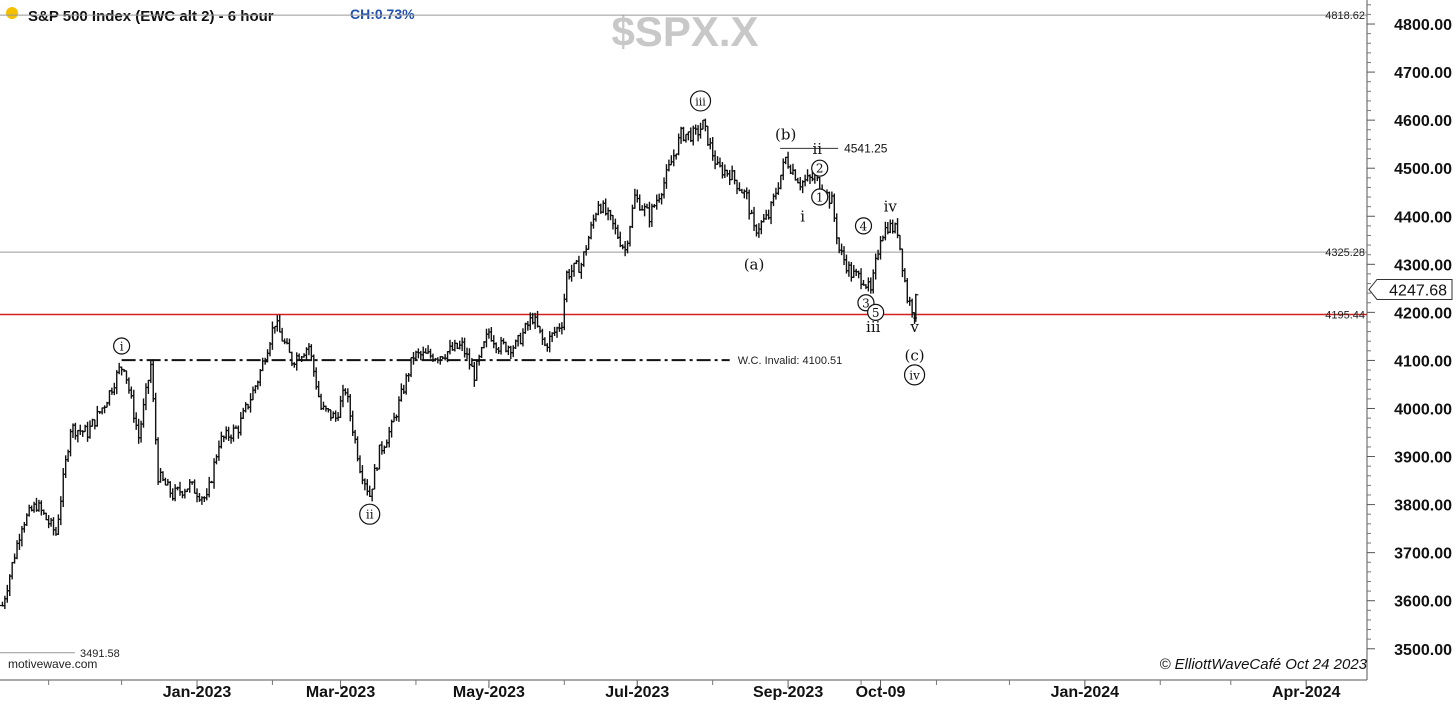  Describe the element at coordinates (1423, 121) in the screenshot. I see `y-tick-label: 4600.00` at that location.